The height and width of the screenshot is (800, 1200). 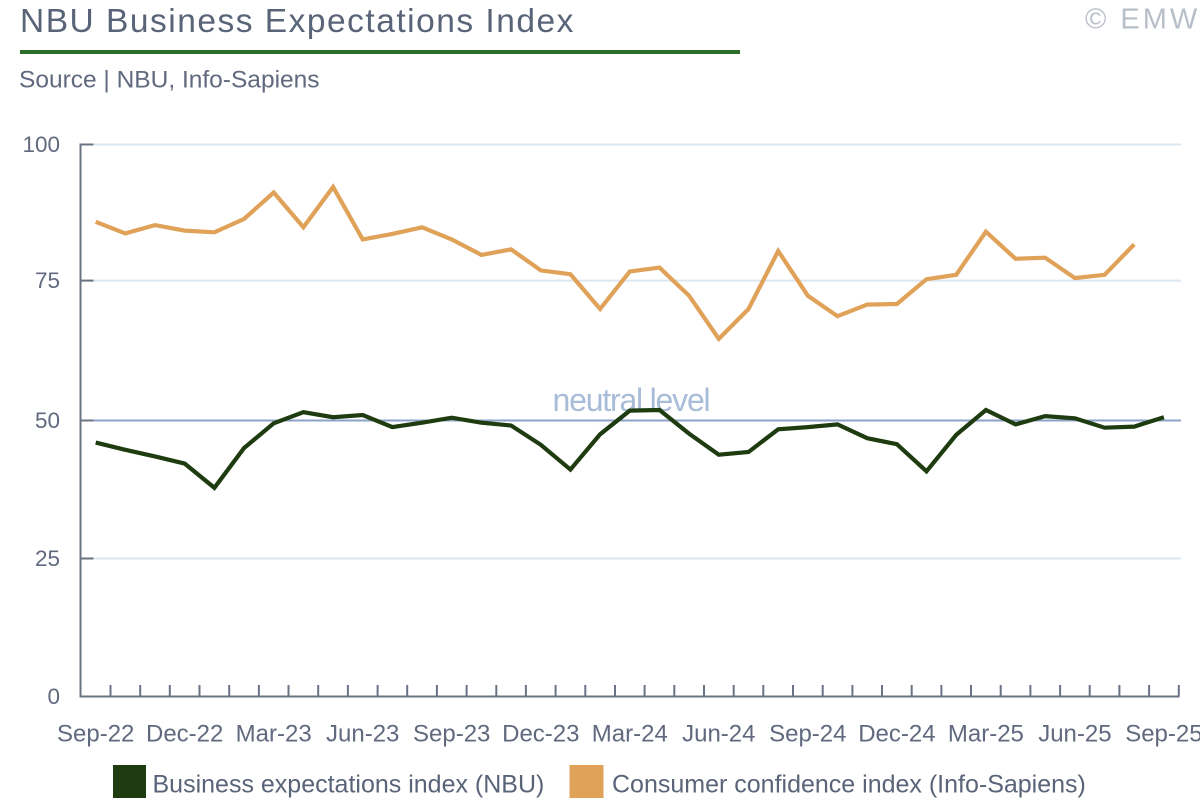 I want to click on svg-text: Mar-23, so click(x=274, y=734).